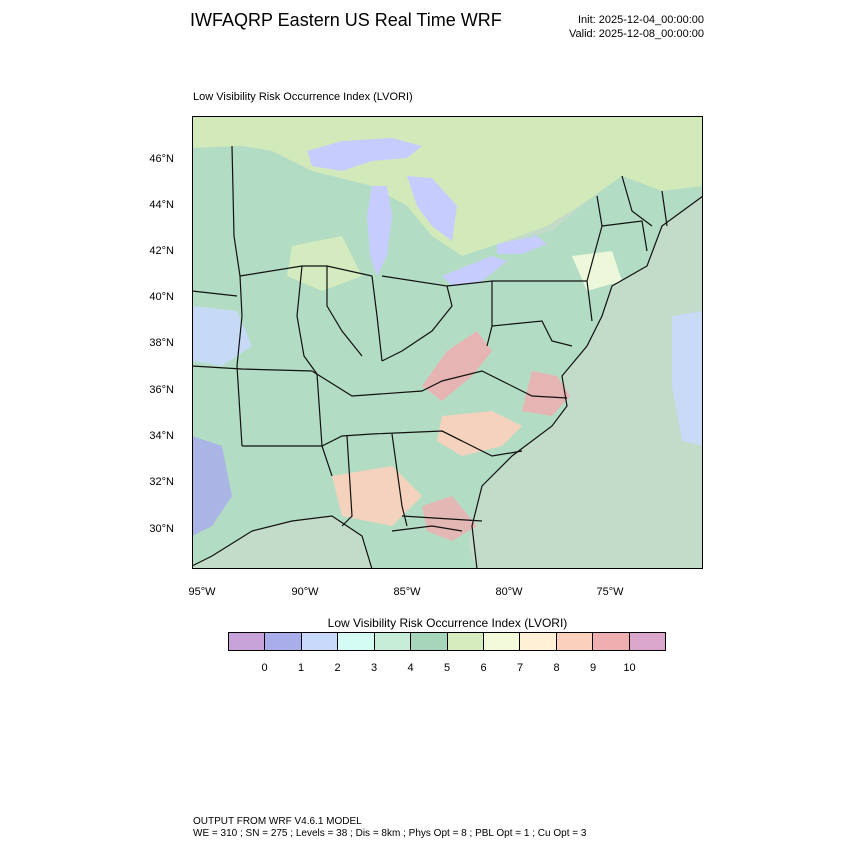 The image size is (850, 850). I want to click on lat-label-32: 32°N, so click(161, 482).